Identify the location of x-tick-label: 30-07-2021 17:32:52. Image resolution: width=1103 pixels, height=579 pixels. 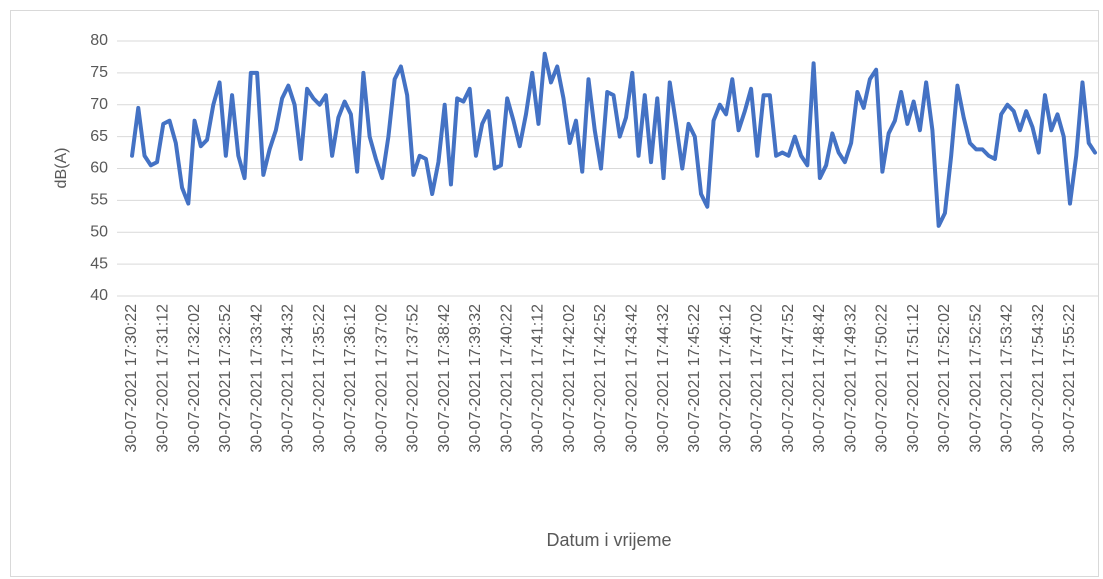
(225, 378).